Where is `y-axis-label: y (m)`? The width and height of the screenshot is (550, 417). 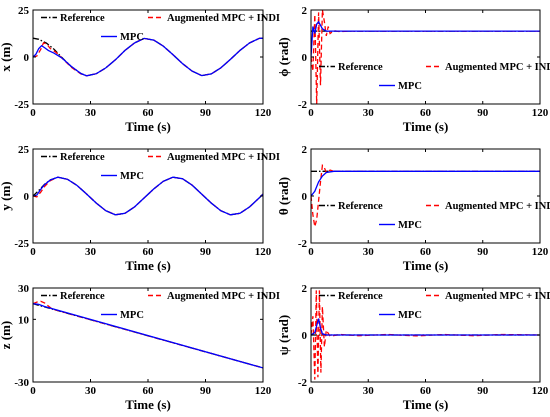
y-axis-label: y (m) is located at coordinates (6, 195).